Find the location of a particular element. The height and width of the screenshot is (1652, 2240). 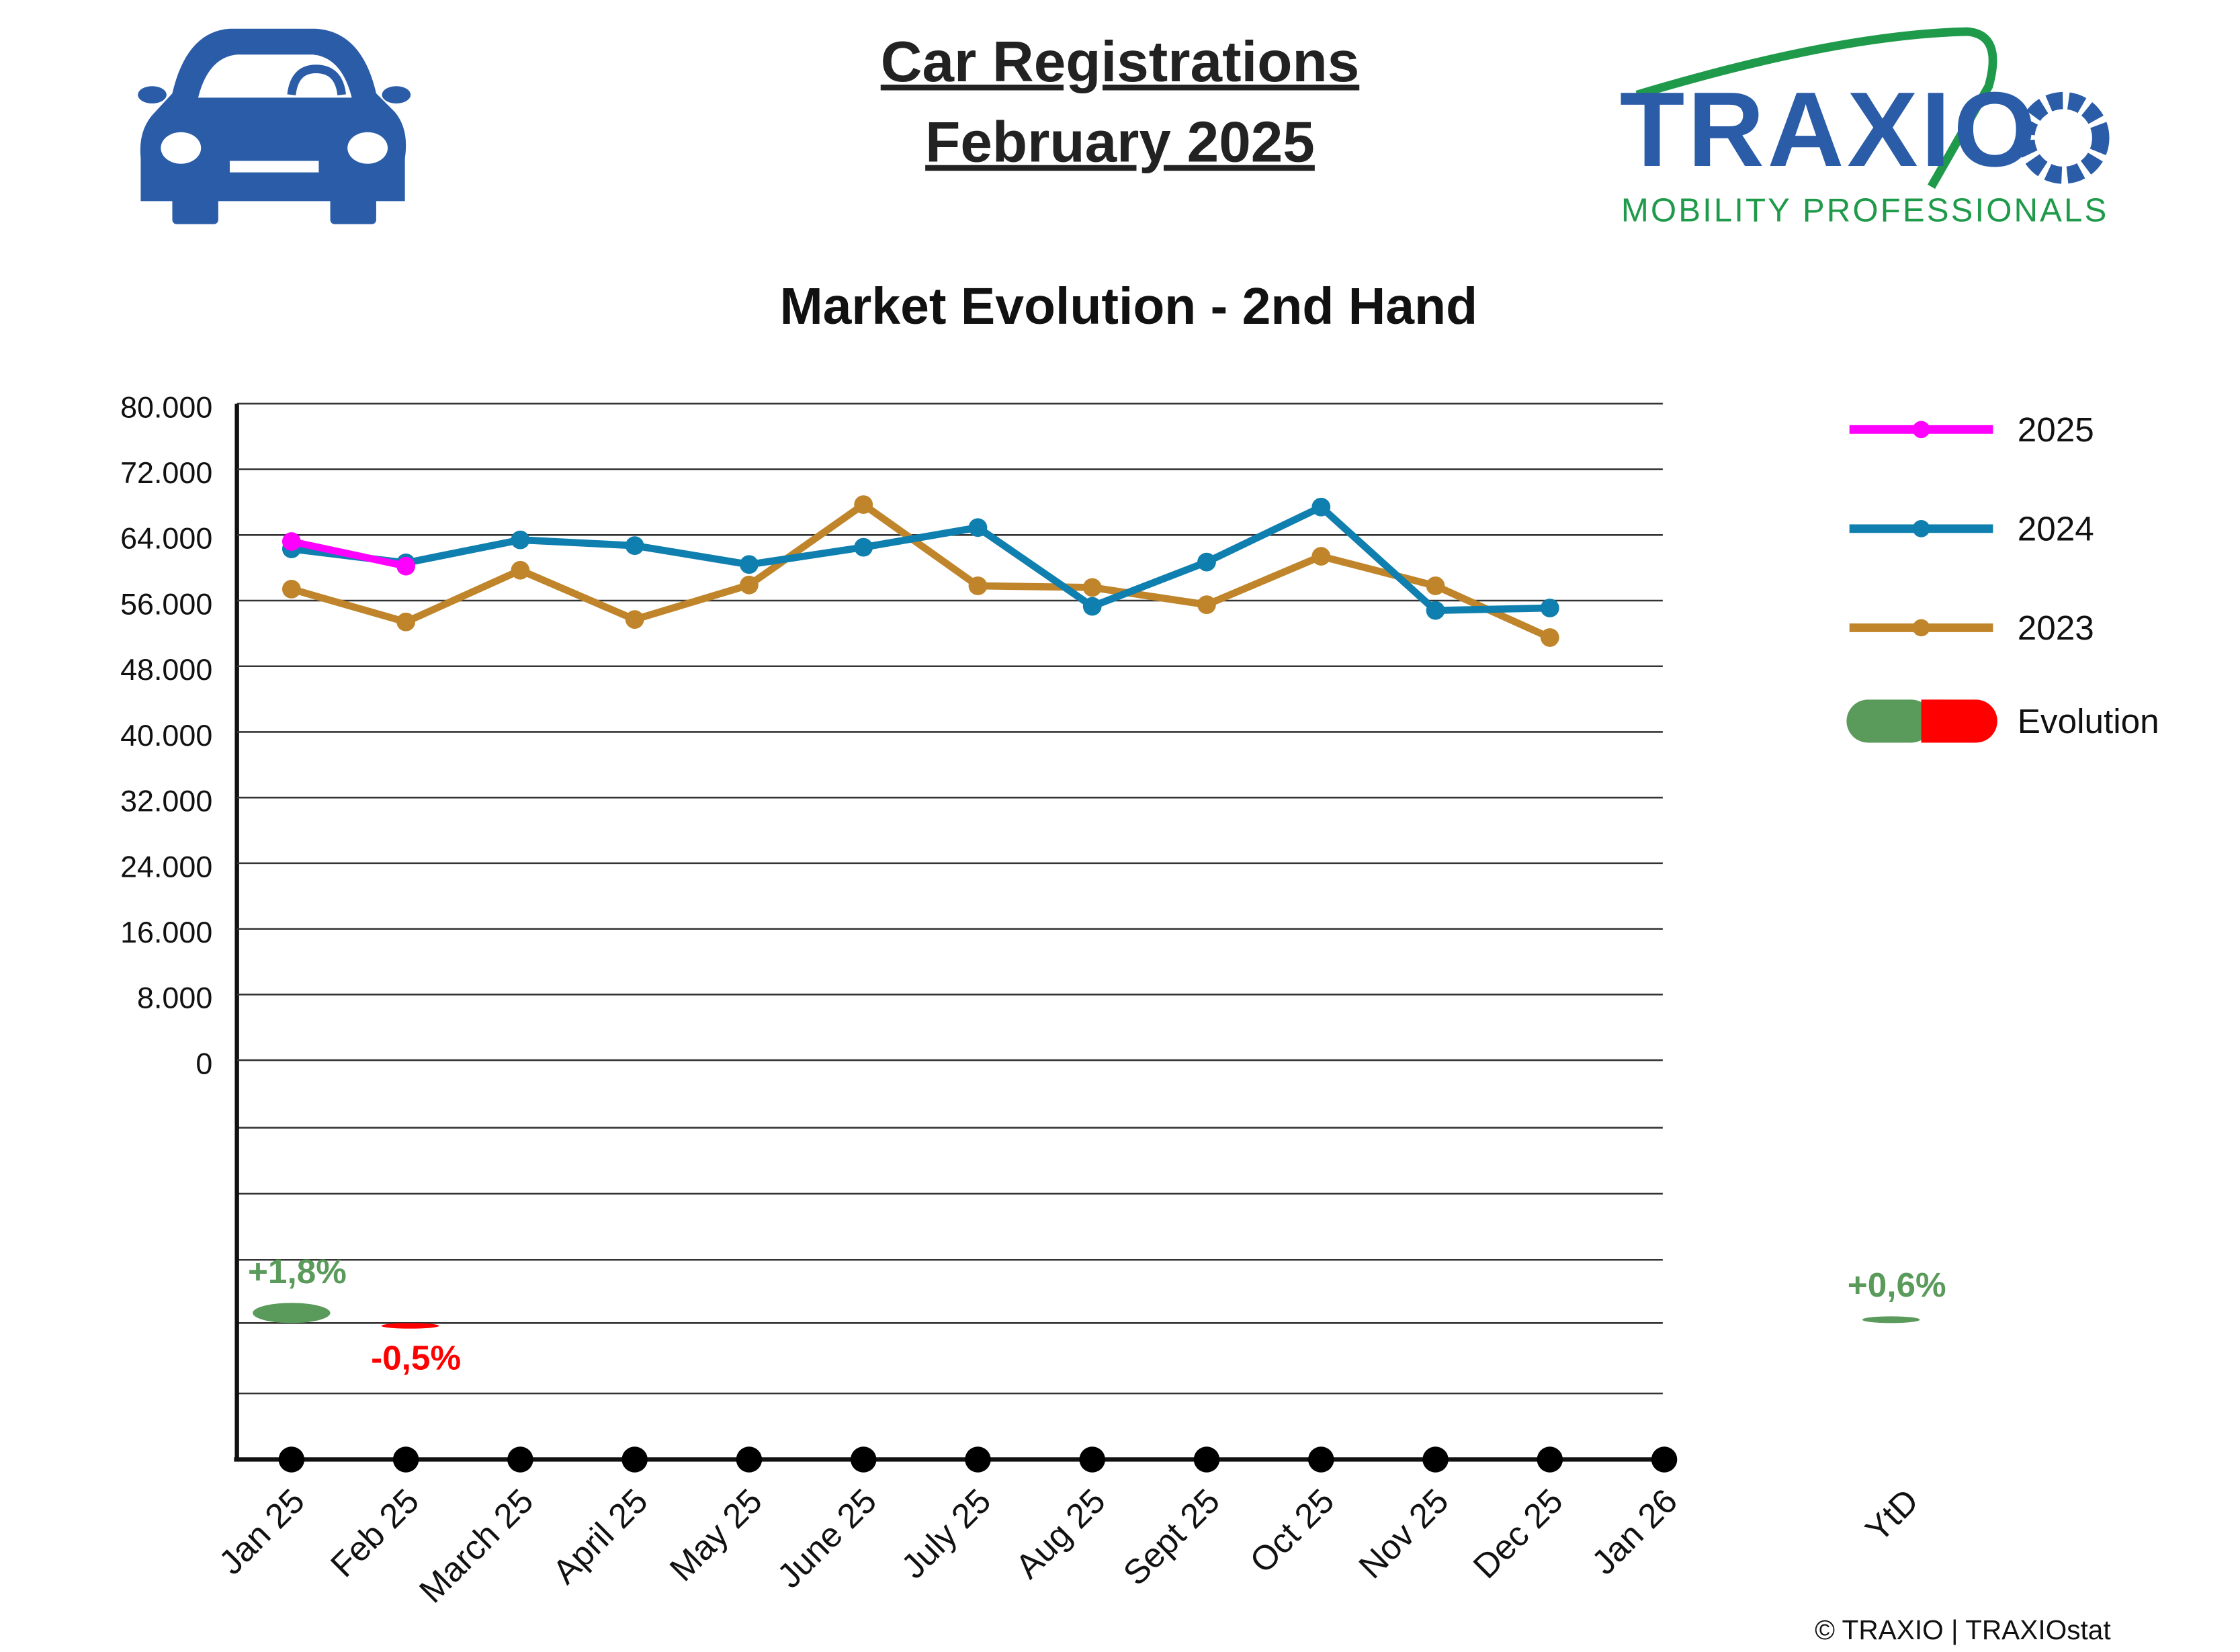

x-tick-label: April 25 is located at coordinates (600, 1536).